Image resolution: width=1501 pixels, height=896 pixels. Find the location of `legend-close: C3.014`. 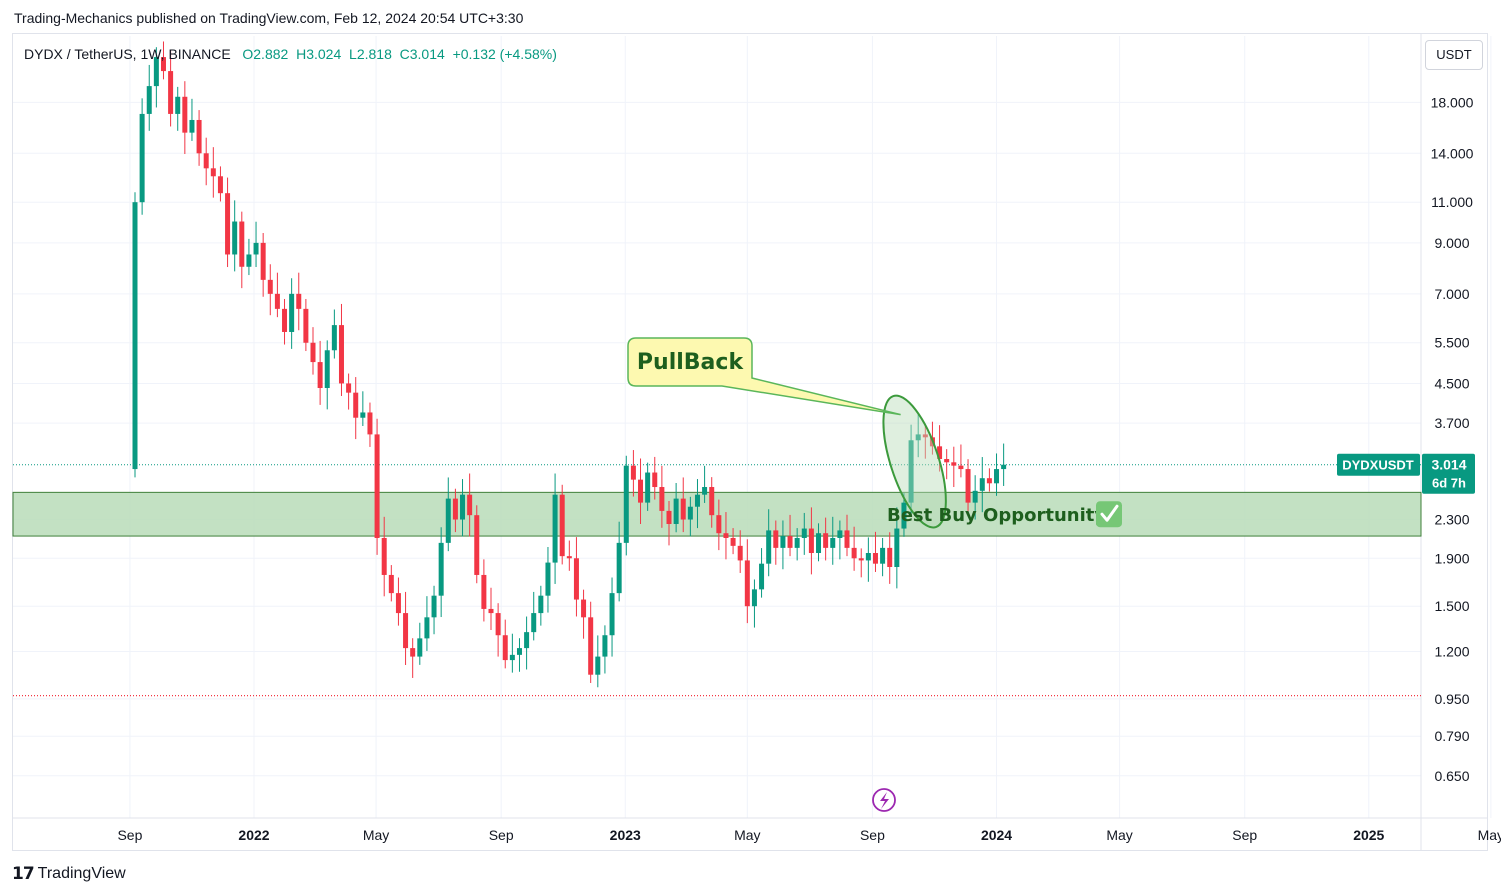

legend-close: C3.014 is located at coordinates (422, 54).